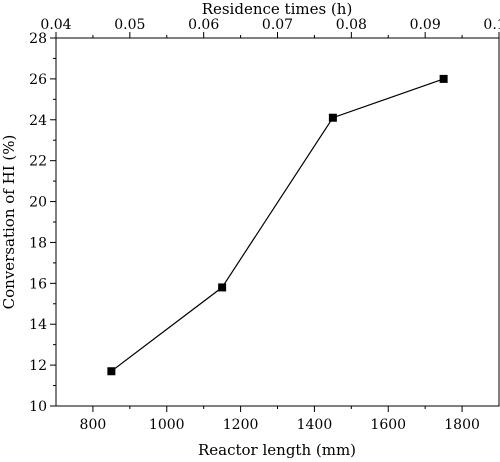 The image size is (500, 462). Describe the element at coordinates (491, 25) in the screenshot. I see `x2-tick-label: 0.10` at that location.